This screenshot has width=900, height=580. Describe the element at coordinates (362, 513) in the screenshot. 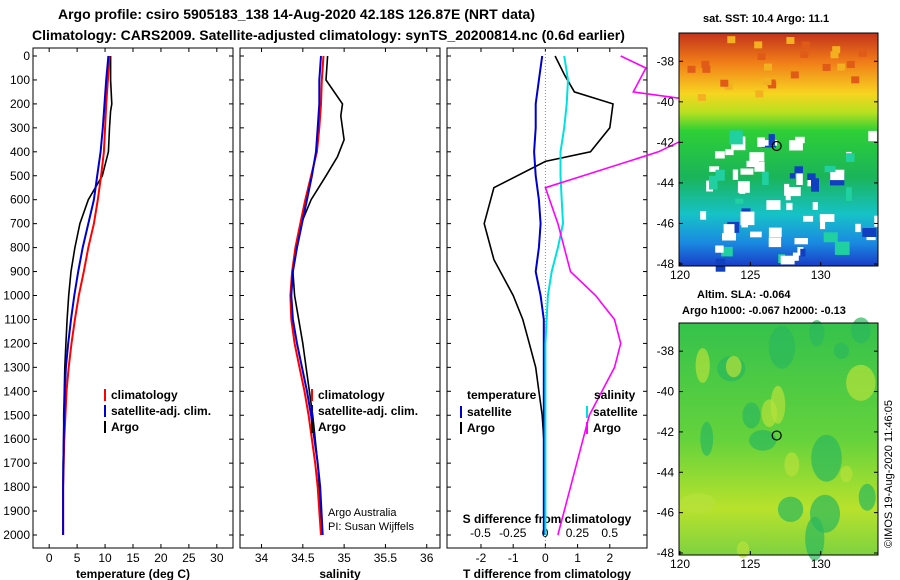

I see `annotation-text: Argo Australia` at that location.